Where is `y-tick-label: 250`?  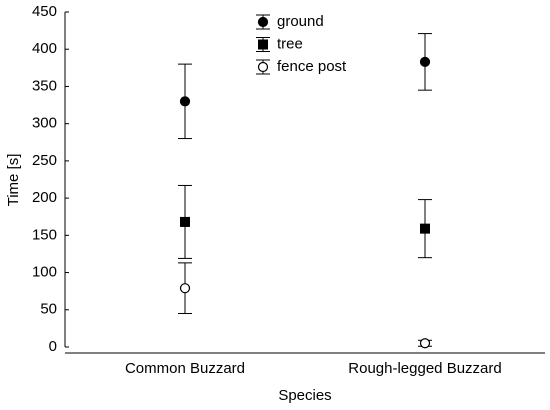 y-tick-label: 250 is located at coordinates (44, 160).